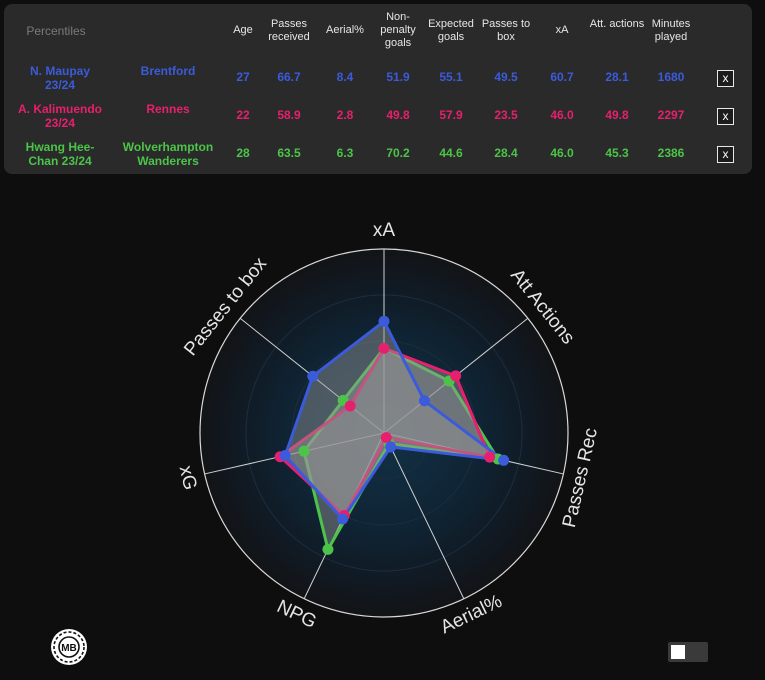 This screenshot has height=680, width=765. Describe the element at coordinates (451, 115) in the screenshot. I see `stat-value: 57.9` at that location.